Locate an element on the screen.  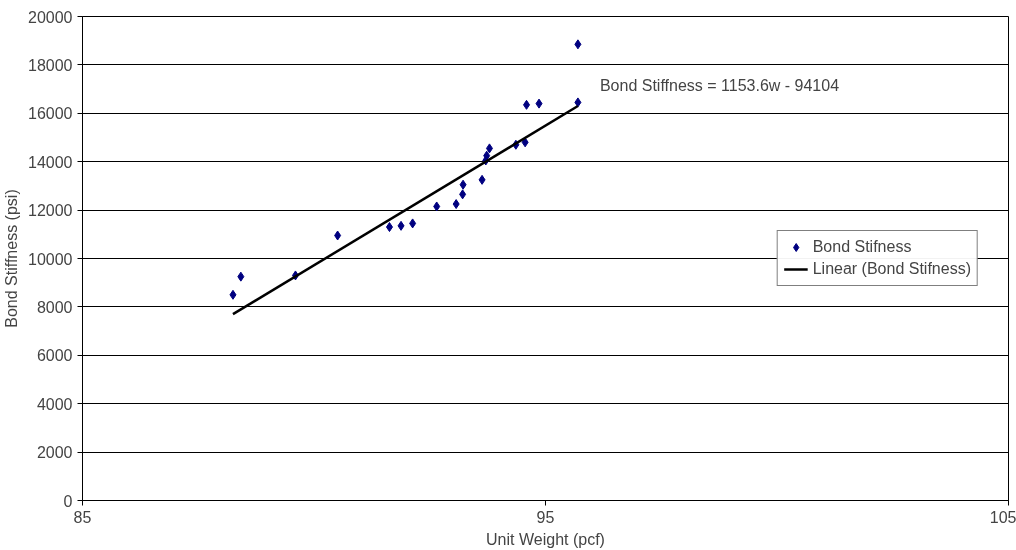
y-tick-label: 12000 is located at coordinates (50, 211).